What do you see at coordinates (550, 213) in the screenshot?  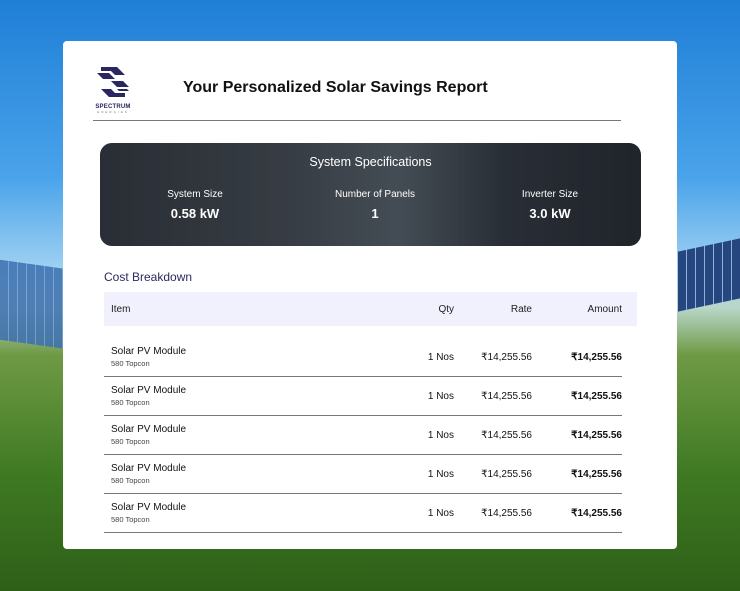 I see `spec-value: 3.0 kW` at bounding box center [550, 213].